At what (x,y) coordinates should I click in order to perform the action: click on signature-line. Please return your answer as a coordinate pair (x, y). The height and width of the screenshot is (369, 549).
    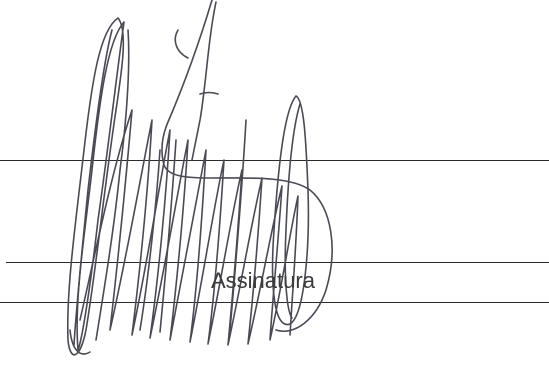
    Looking at the image, I should click on (277, 262).